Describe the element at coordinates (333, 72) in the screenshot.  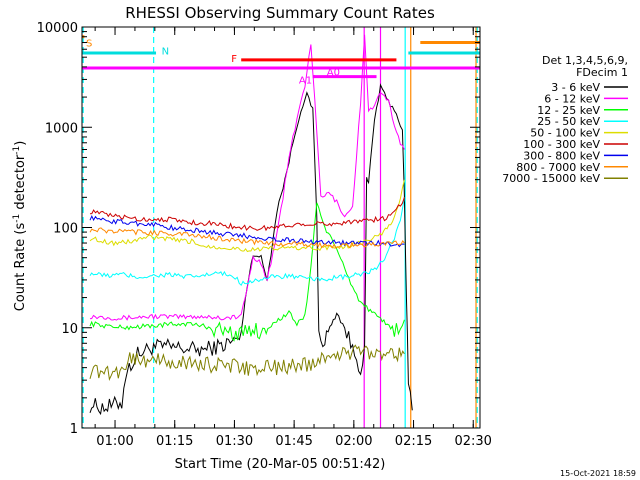
I see `state-label-3: A0` at that location.